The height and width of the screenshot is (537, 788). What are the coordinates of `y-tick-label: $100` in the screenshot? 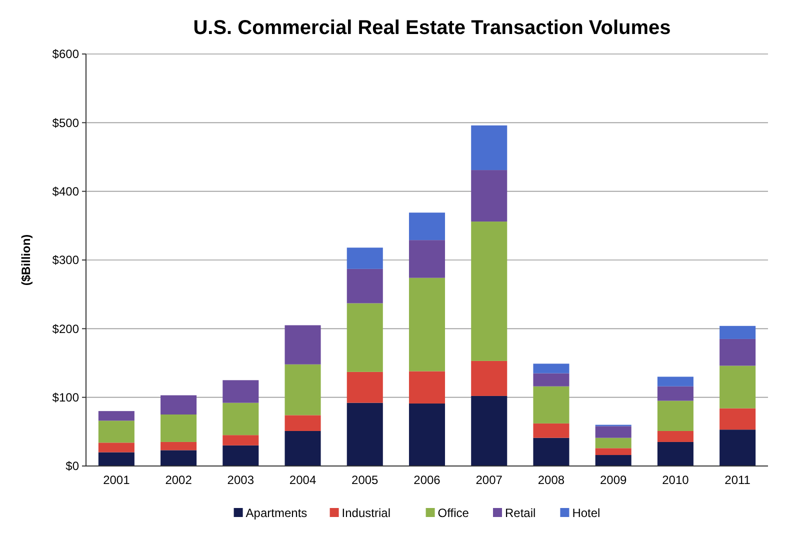 It's located at (66, 397).